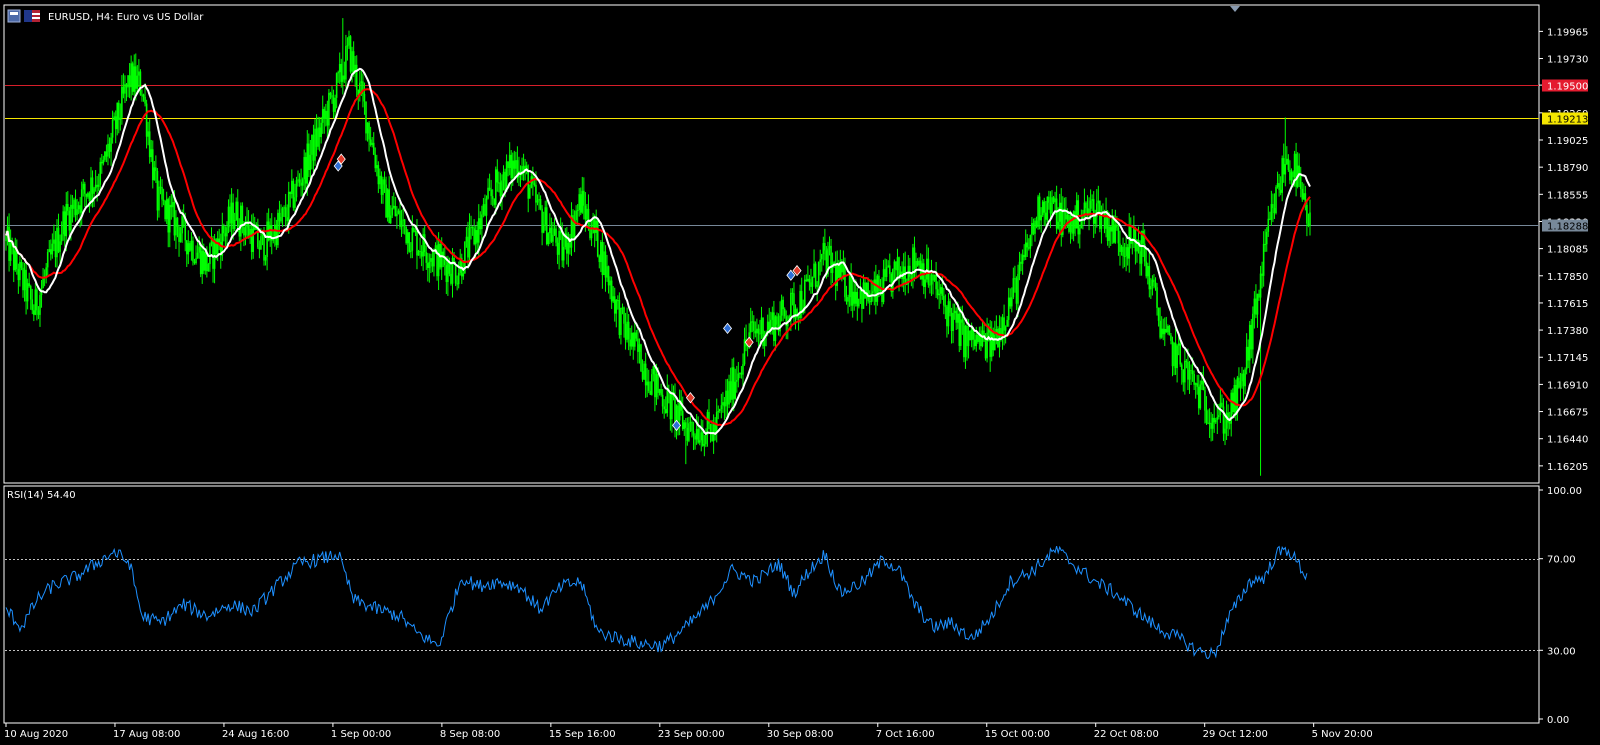  I want to click on rsi-tick-label: 30.00, so click(1561, 651).